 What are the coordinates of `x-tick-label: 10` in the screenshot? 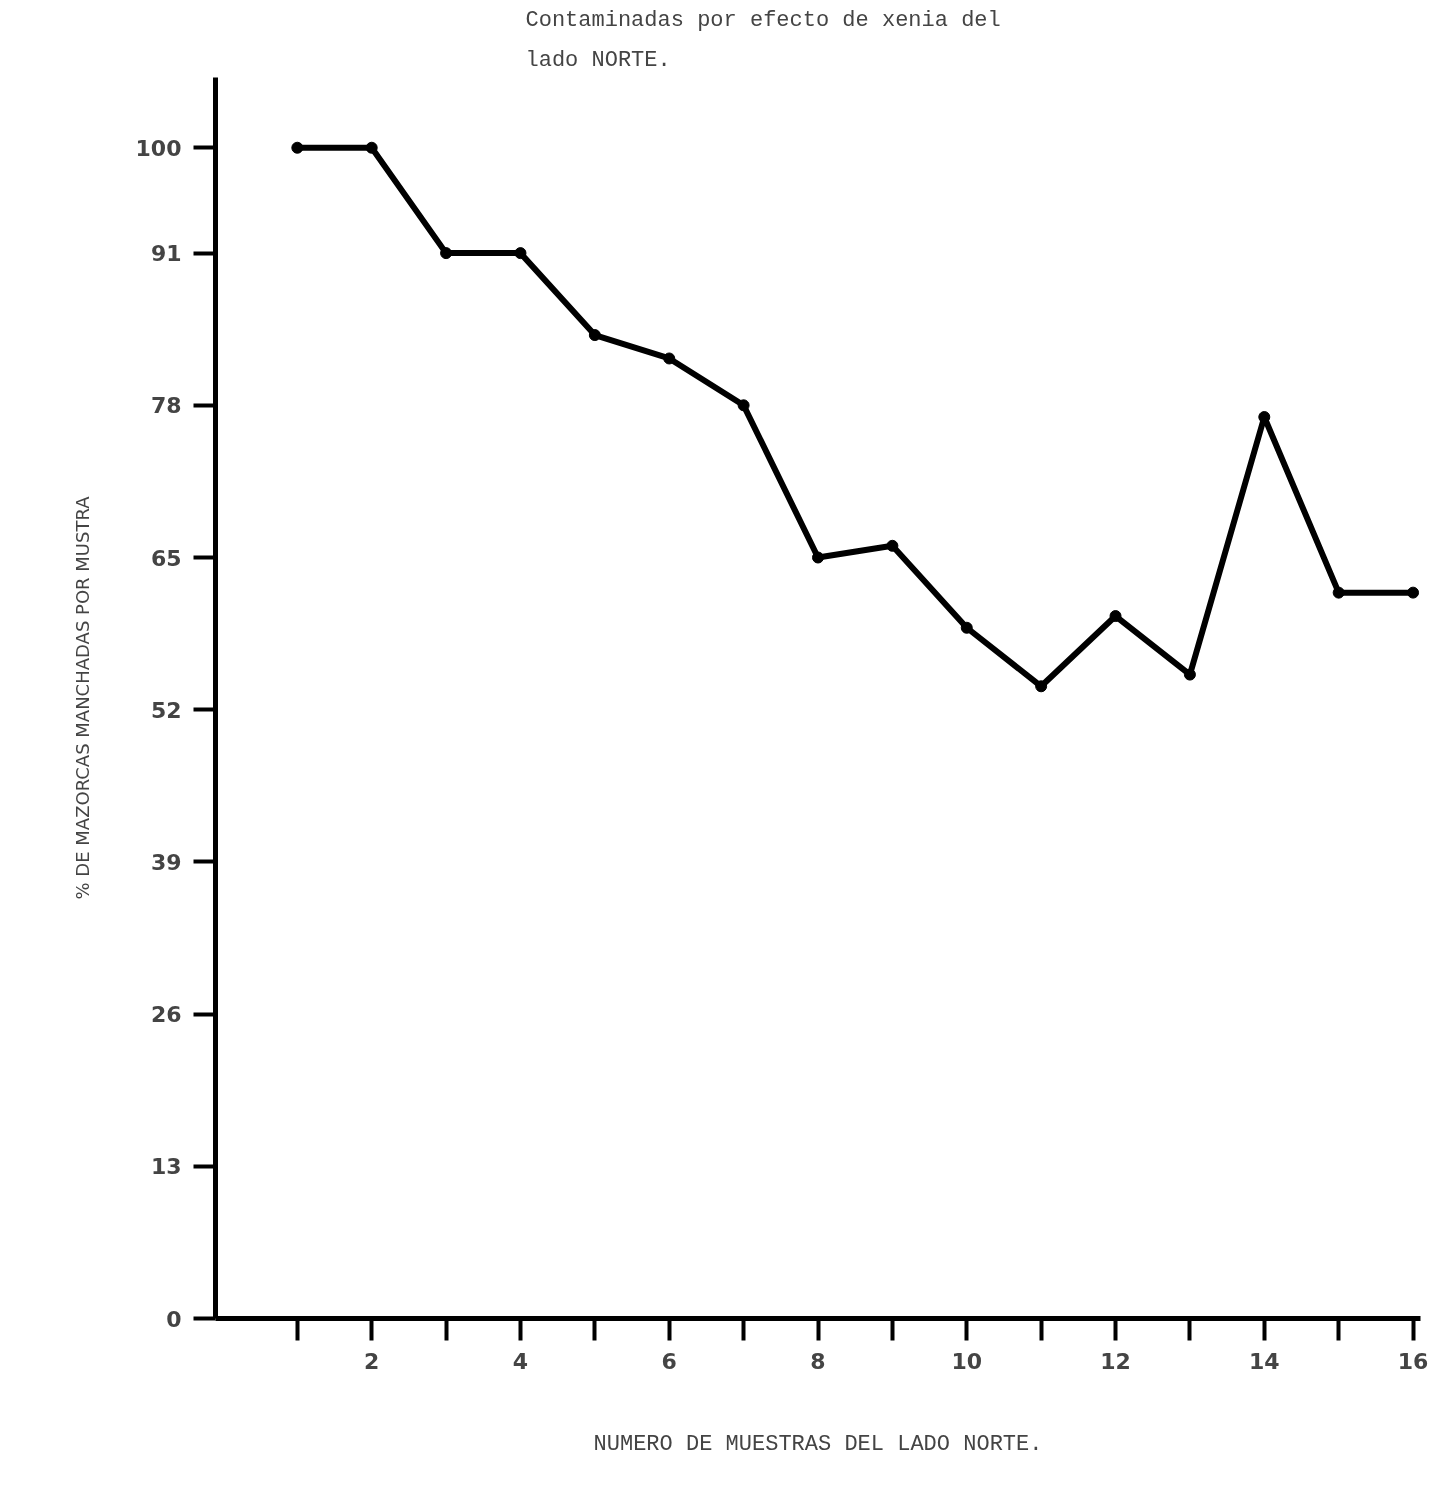 It's located at (967, 1361).